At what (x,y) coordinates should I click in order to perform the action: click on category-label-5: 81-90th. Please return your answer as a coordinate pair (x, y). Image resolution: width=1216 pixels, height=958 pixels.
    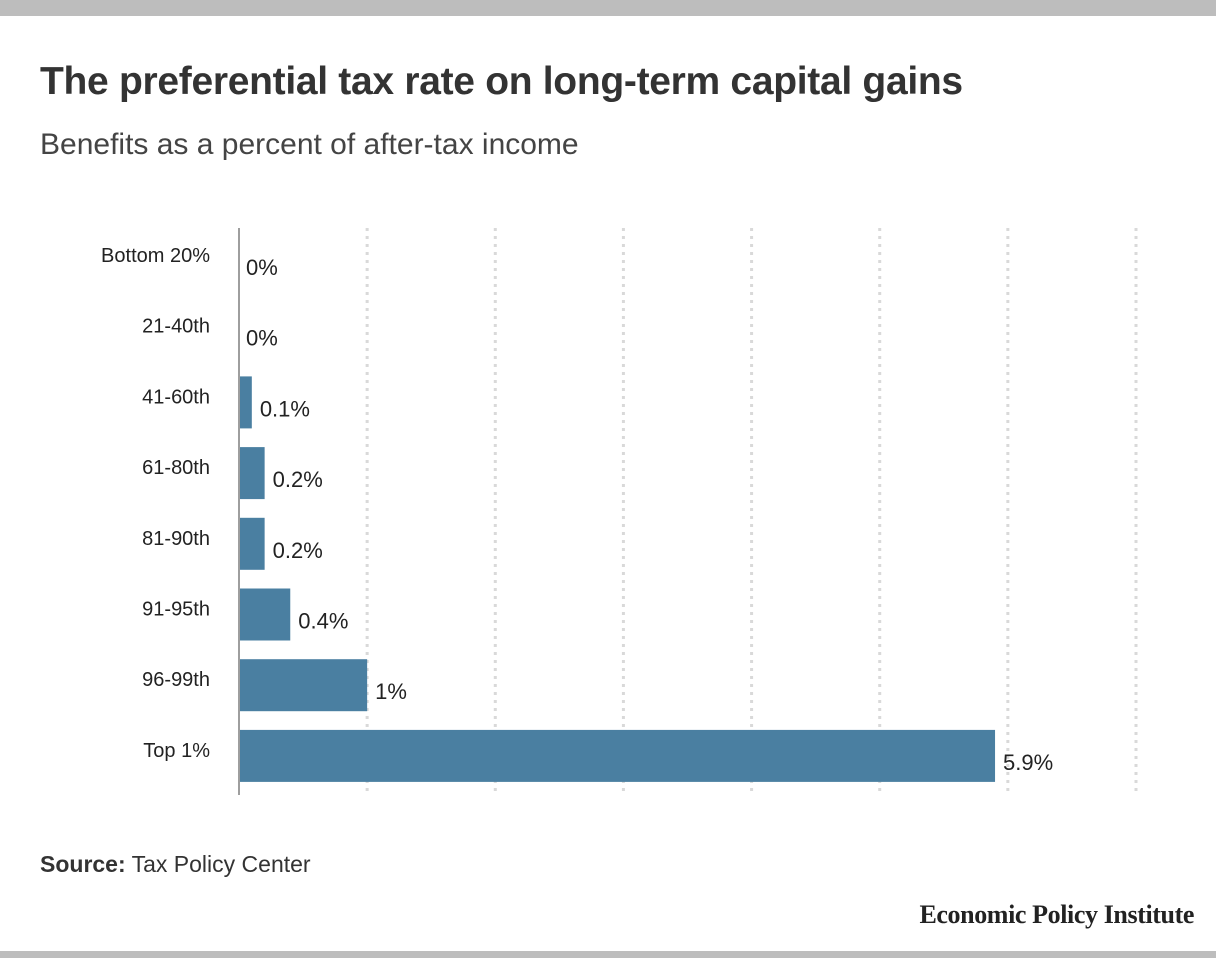
    Looking at the image, I should click on (176, 539).